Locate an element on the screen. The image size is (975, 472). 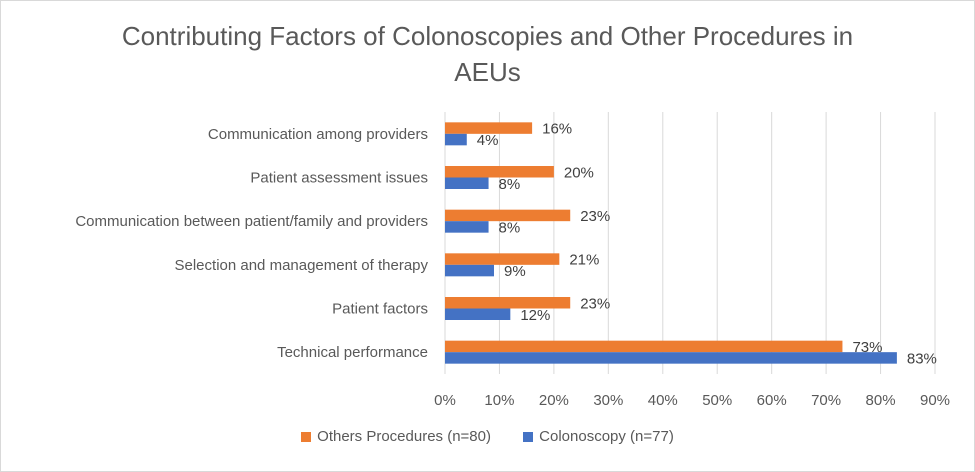
x-tick-label: 40% is located at coordinates (663, 400).